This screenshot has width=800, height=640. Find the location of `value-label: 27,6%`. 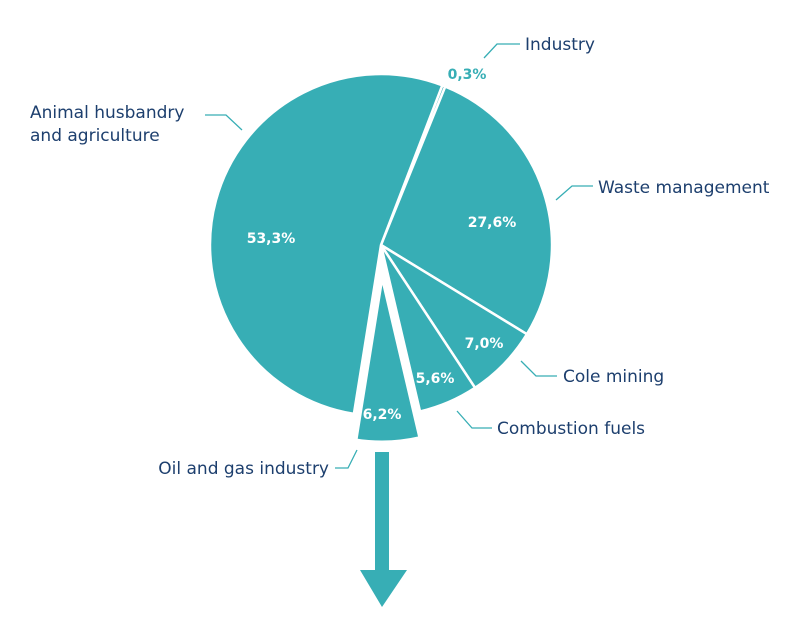

value-label: 27,6% is located at coordinates (492, 223).